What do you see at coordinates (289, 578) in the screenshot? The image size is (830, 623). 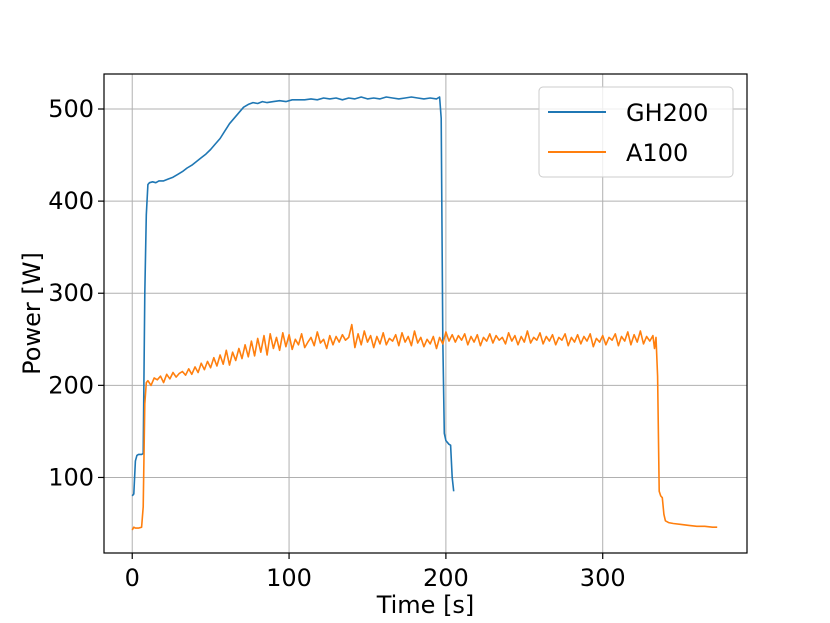 I see `x-tick-label: 100` at bounding box center [289, 578].